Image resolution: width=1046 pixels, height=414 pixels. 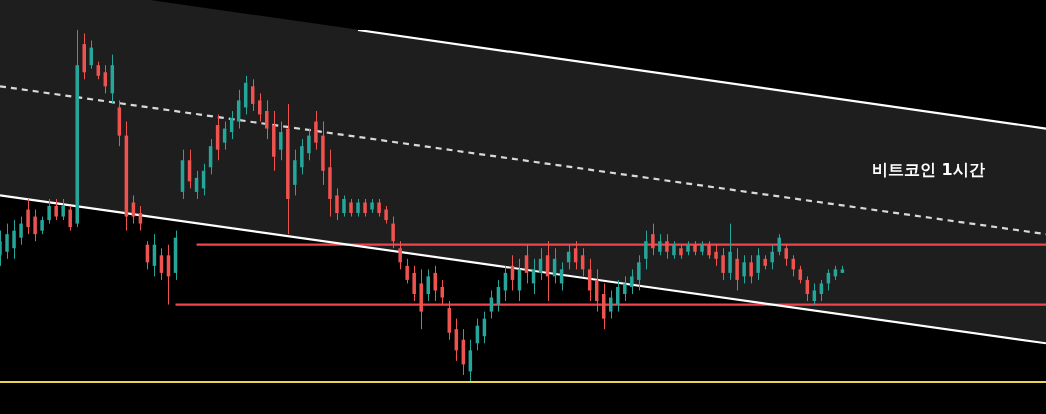 I want to click on text: 비트코인 1시간, so click(x=928, y=170).